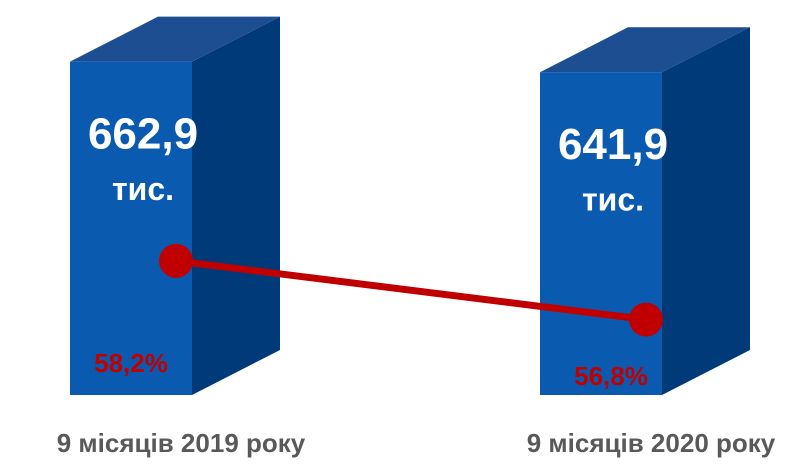  What do you see at coordinates (131, 363) in the screenshot?
I see `line-value-label: 58,2%` at bounding box center [131, 363].